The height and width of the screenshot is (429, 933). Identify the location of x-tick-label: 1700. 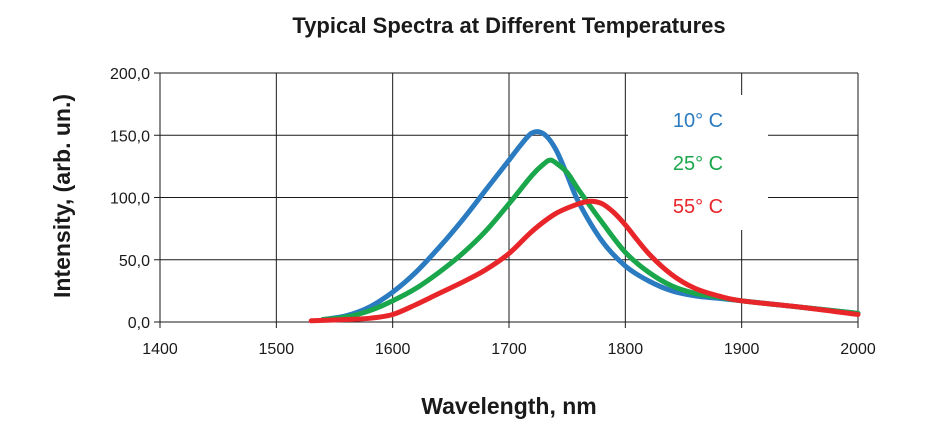
(509, 349).